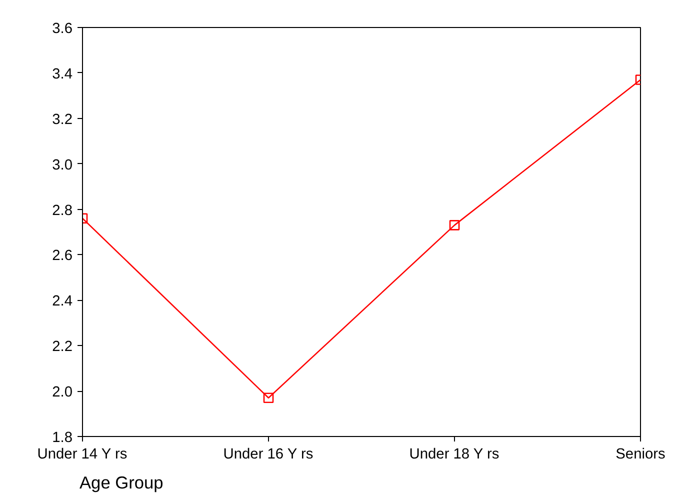  Describe the element at coordinates (268, 454) in the screenshot. I see `x-tick-label: Under 16 Y rs` at that location.